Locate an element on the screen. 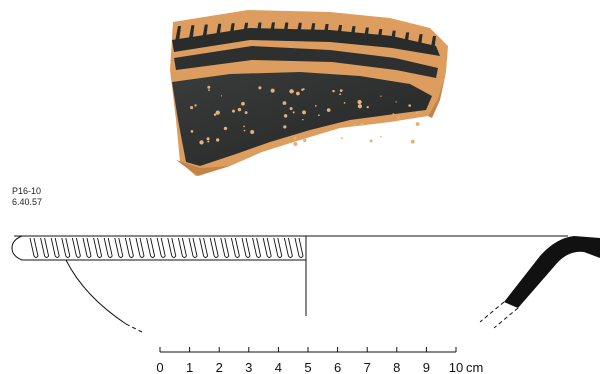 The height and width of the screenshot is (374, 600). scale-tick-label: 2 is located at coordinates (219, 367).